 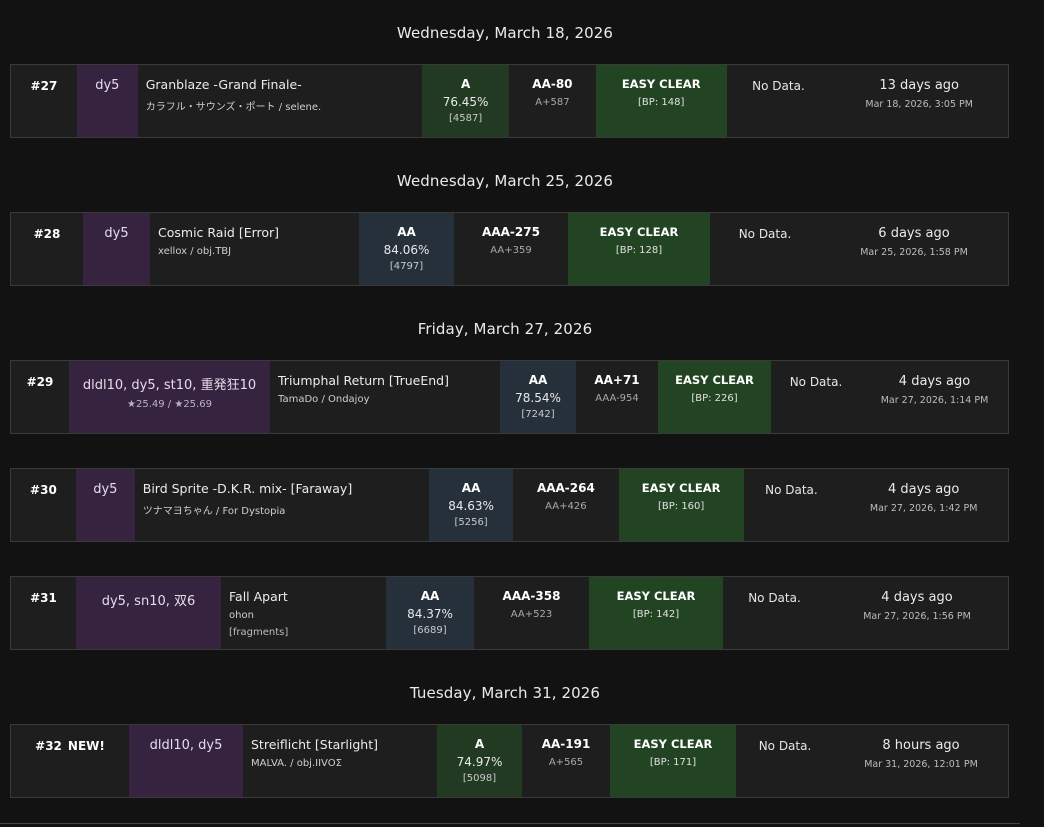 What do you see at coordinates (505, 693) in the screenshot?
I see `date-heading: Tuesday, March 31, 2026` at bounding box center [505, 693].